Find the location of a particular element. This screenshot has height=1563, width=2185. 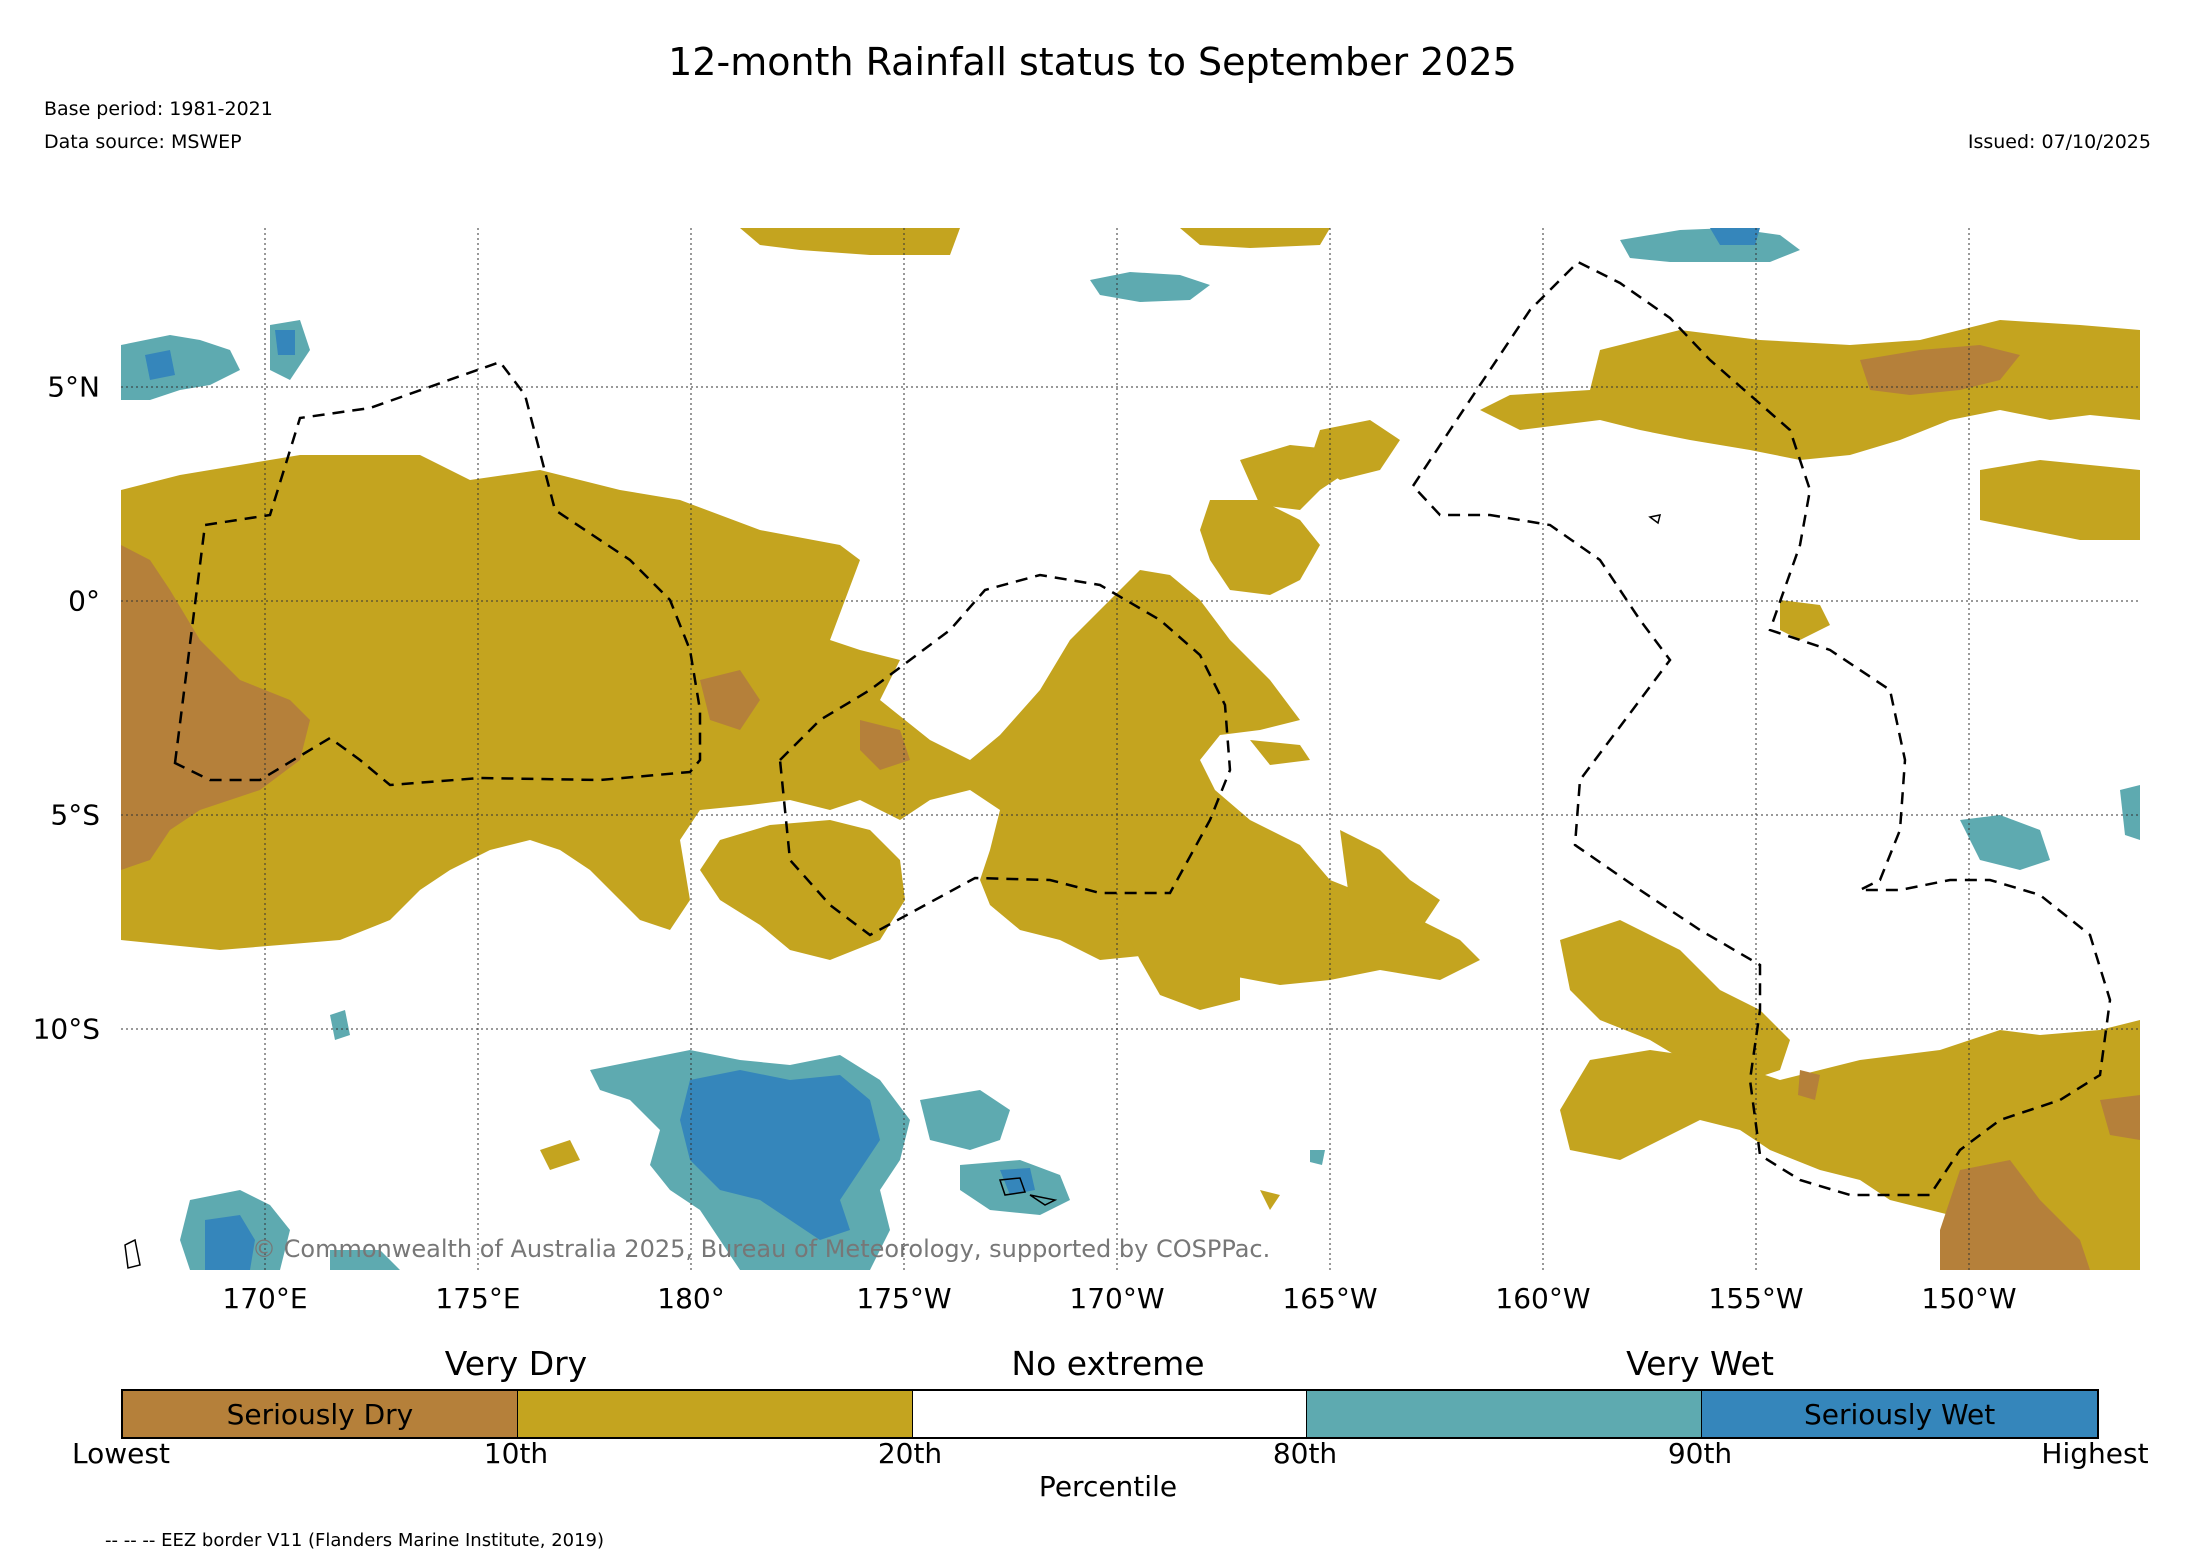

legend-colorbar: Seriously Dry Seriously Wet is located at coordinates (1110, 1414).